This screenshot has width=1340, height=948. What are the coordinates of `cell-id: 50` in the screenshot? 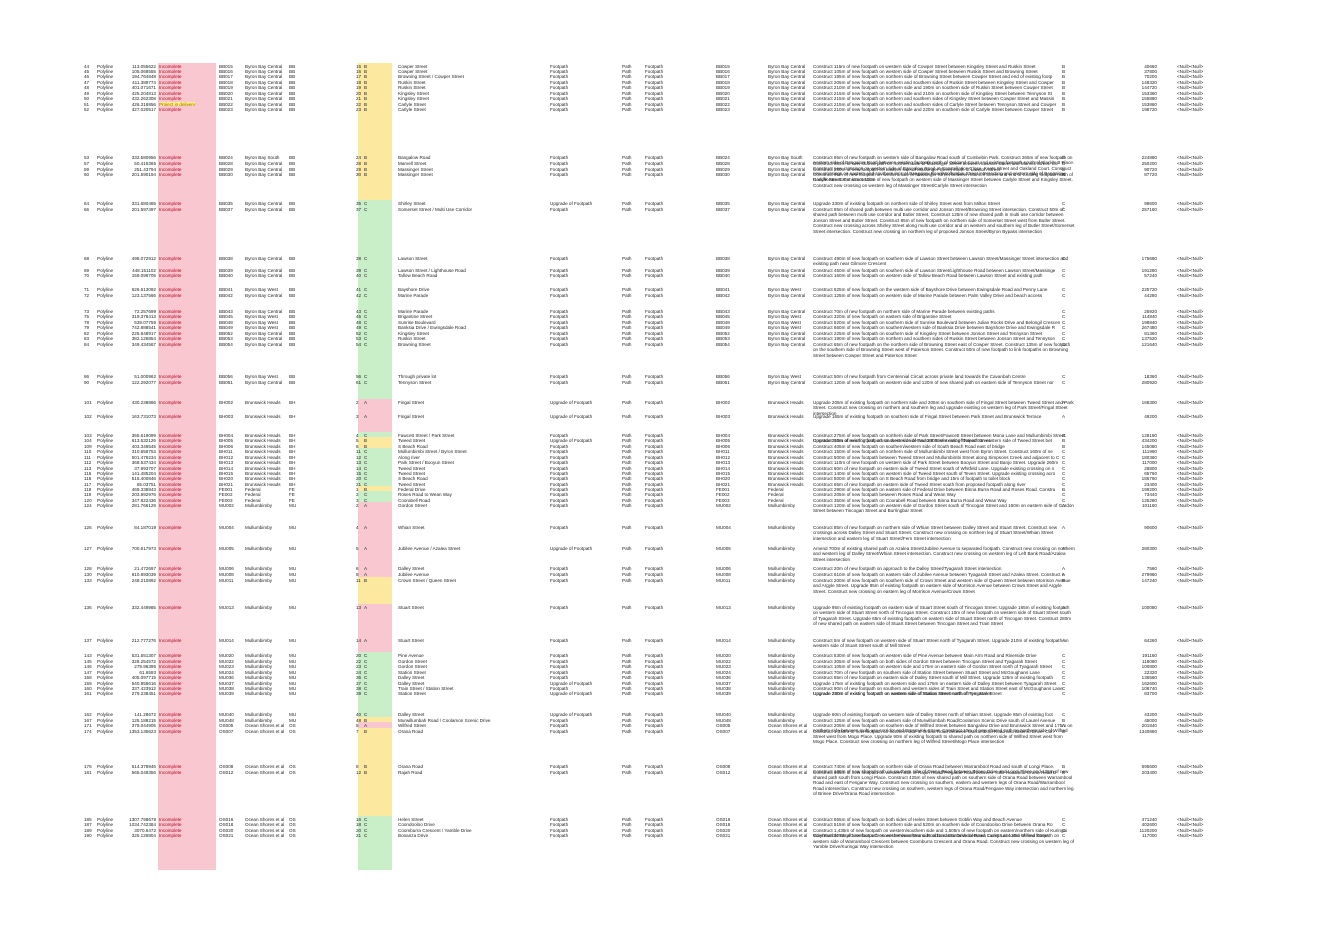 It's located at (87, 98).